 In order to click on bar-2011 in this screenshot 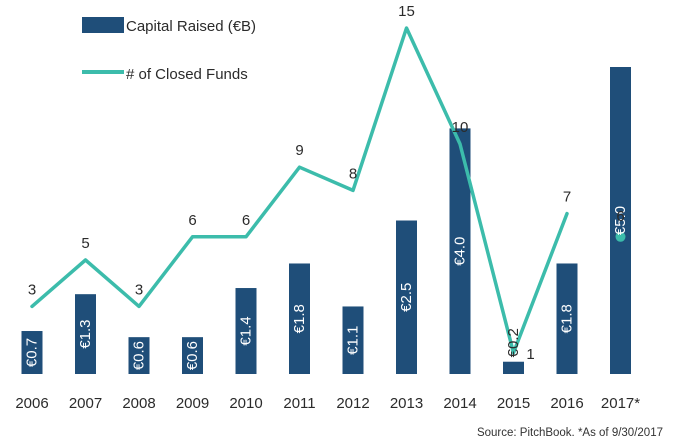, I will do `click(299, 318)`.